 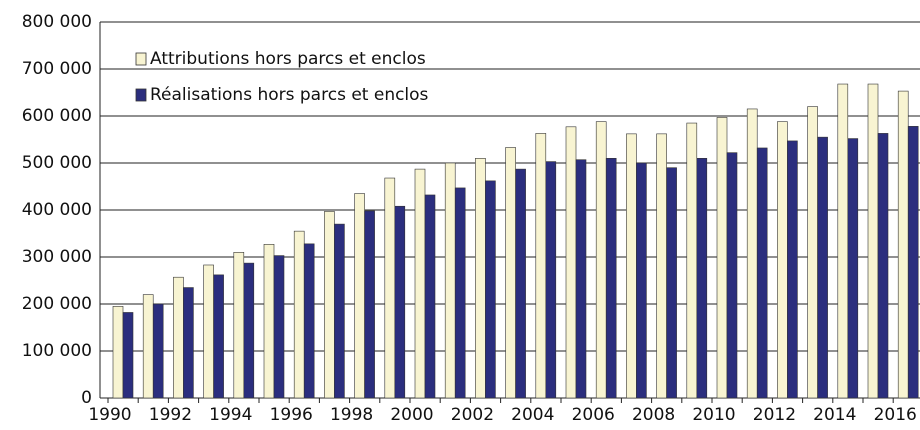 What do you see at coordinates (713, 415) in the screenshot?
I see `x-tick-label: 2010` at bounding box center [713, 415].